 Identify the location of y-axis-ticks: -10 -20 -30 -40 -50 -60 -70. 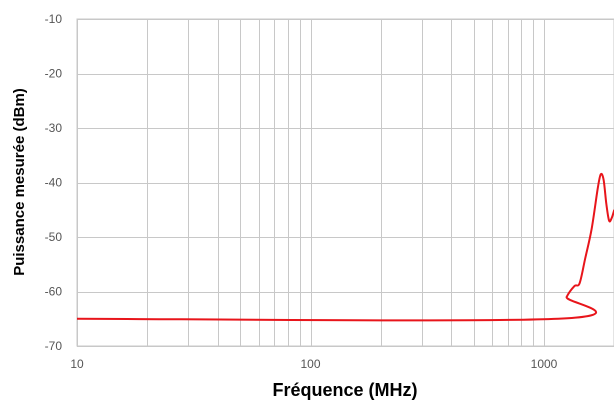
(54, 182).